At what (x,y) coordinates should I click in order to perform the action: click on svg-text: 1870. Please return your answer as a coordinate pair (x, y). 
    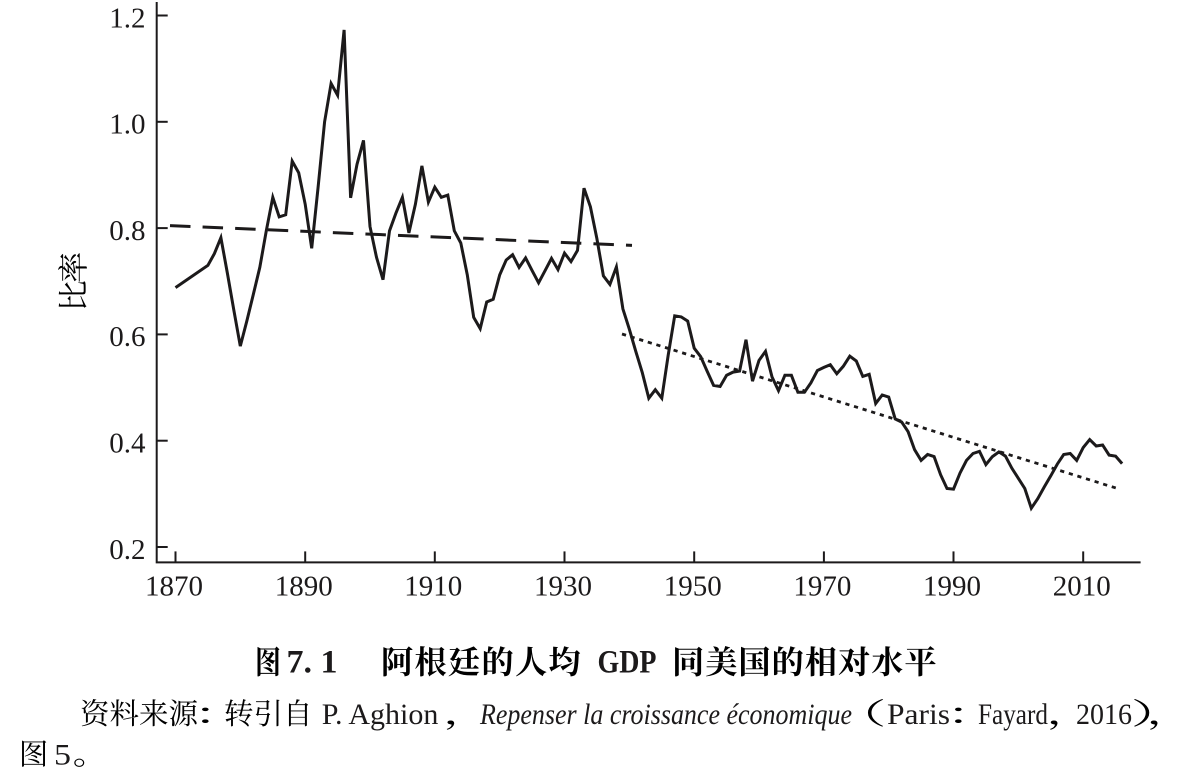
    Looking at the image, I should click on (174, 587).